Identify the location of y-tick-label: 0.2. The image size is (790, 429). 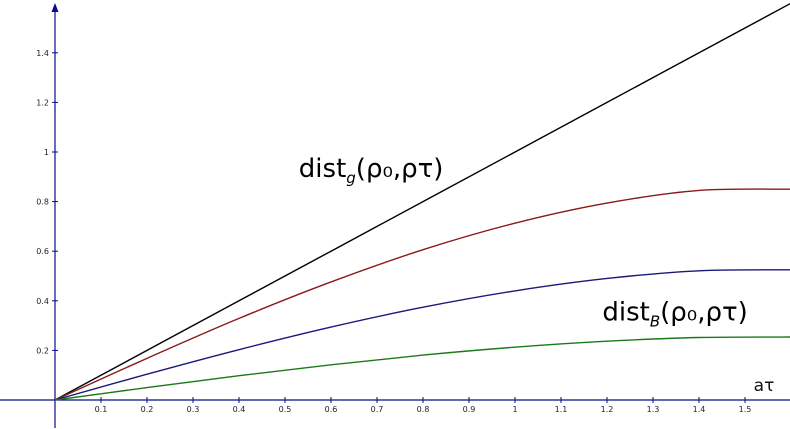
(42, 350).